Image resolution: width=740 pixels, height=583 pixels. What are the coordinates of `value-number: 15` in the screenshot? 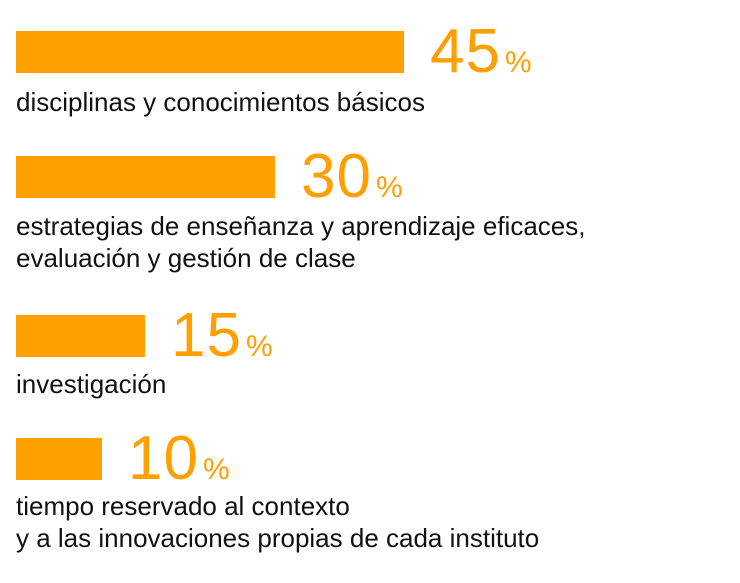 It's located at (206, 335).